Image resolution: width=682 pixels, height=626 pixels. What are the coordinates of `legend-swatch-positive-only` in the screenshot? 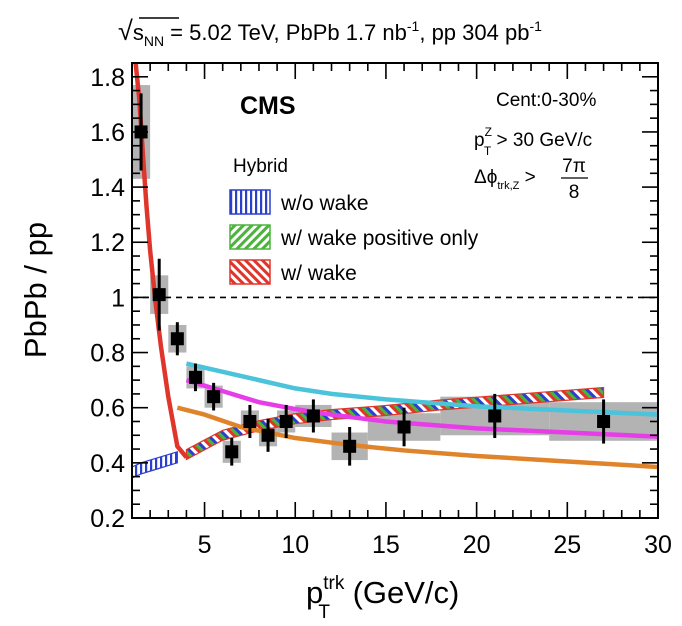 It's located at (250, 237).